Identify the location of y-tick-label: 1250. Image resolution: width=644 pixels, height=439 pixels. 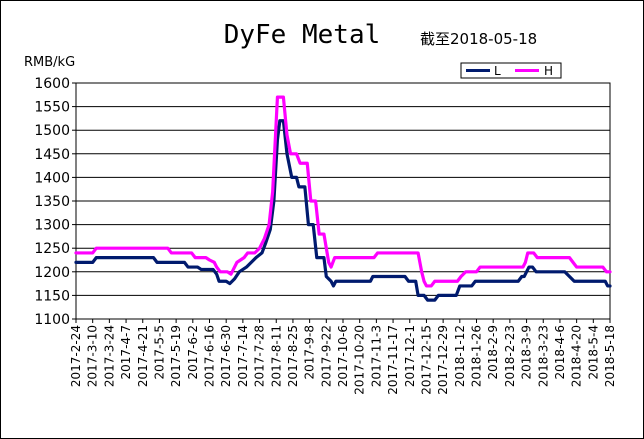
(52, 249).